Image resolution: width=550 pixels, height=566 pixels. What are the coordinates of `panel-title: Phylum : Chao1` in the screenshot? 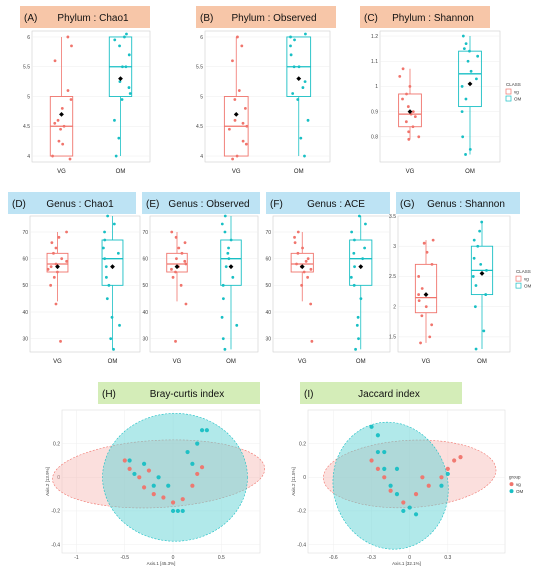 It's located at (93, 18).